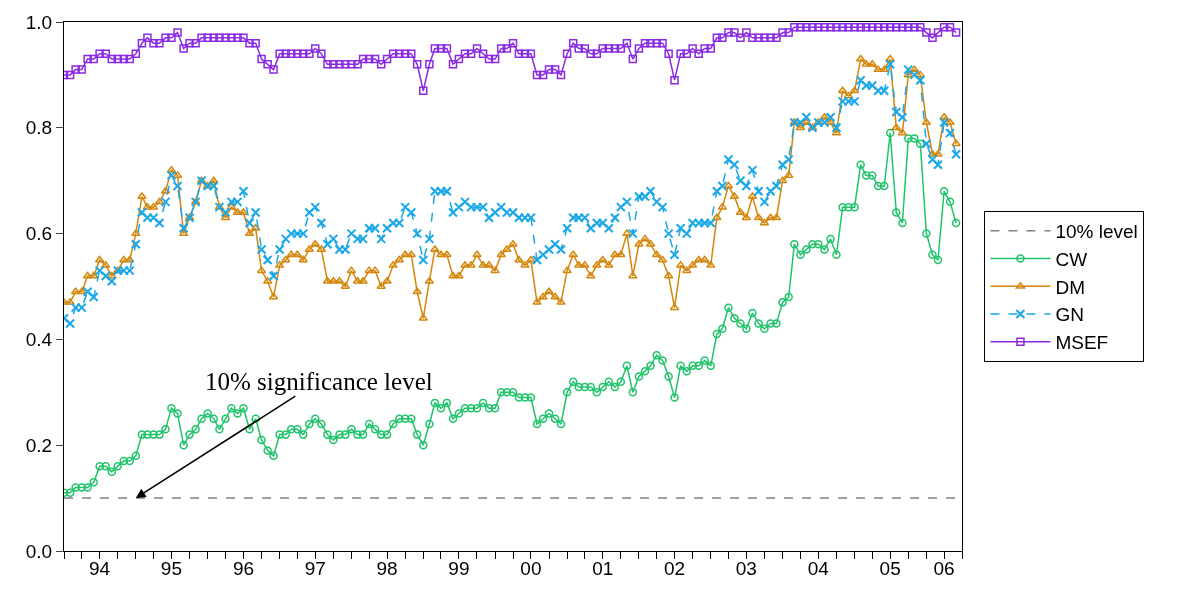  What do you see at coordinates (1082, 343) in the screenshot?
I see `legend-label: MSEF` at bounding box center [1082, 343].